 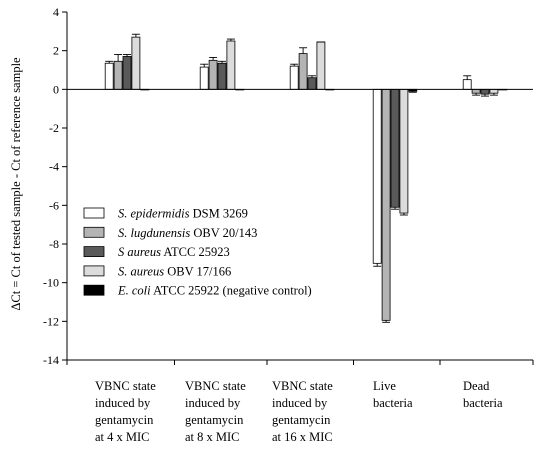 What do you see at coordinates (183, 214) in the screenshot?
I see `legend-entry: S. epidermidis DSM 3269` at bounding box center [183, 214].